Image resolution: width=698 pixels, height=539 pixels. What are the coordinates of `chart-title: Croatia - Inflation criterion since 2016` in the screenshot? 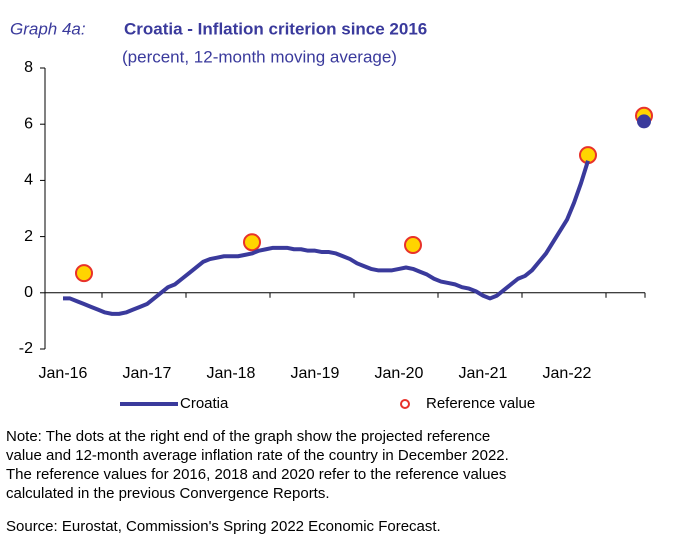 It's located at (275, 28).